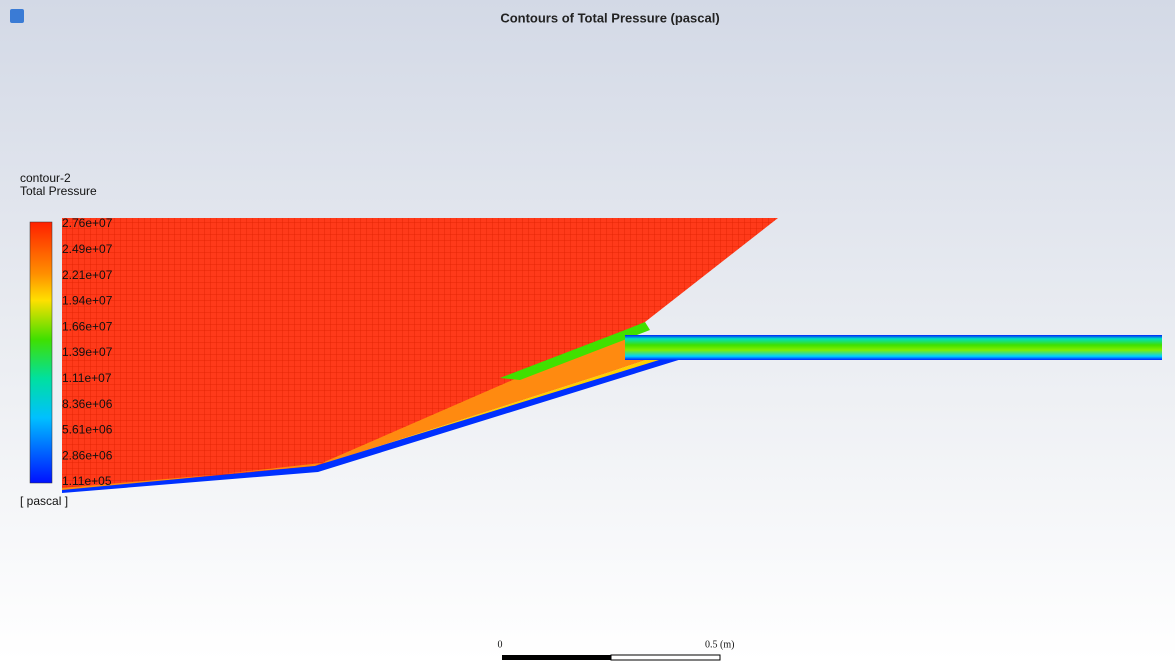 This screenshot has width=1175, height=661. Describe the element at coordinates (87, 352) in the screenshot. I see `legend-label: 1.39e+07` at that location.